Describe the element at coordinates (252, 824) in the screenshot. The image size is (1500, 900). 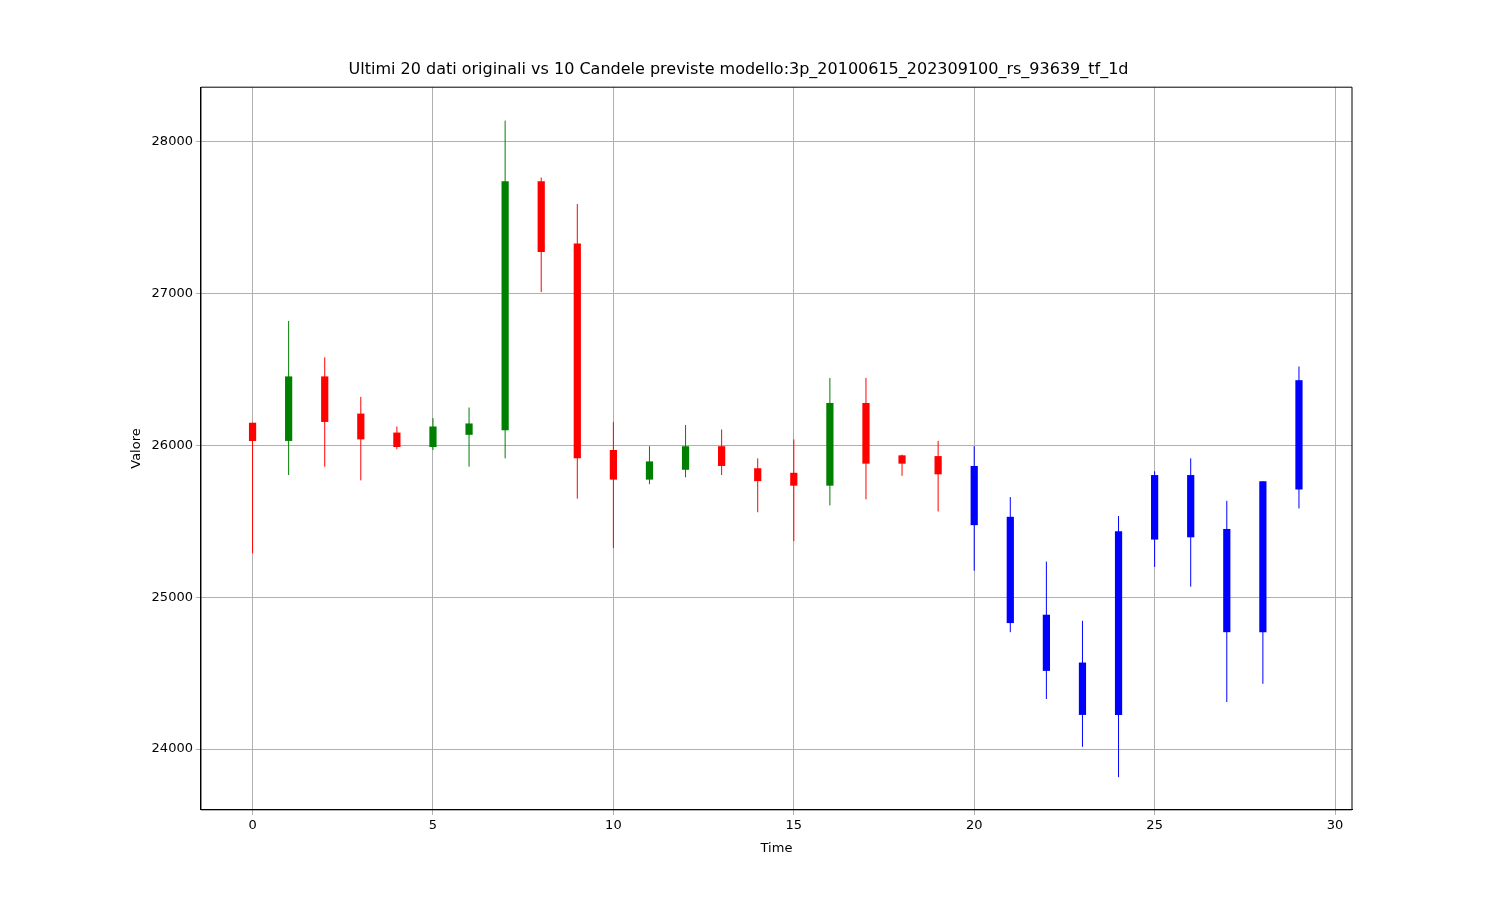
I see `x-tick-label: 0` at that location.